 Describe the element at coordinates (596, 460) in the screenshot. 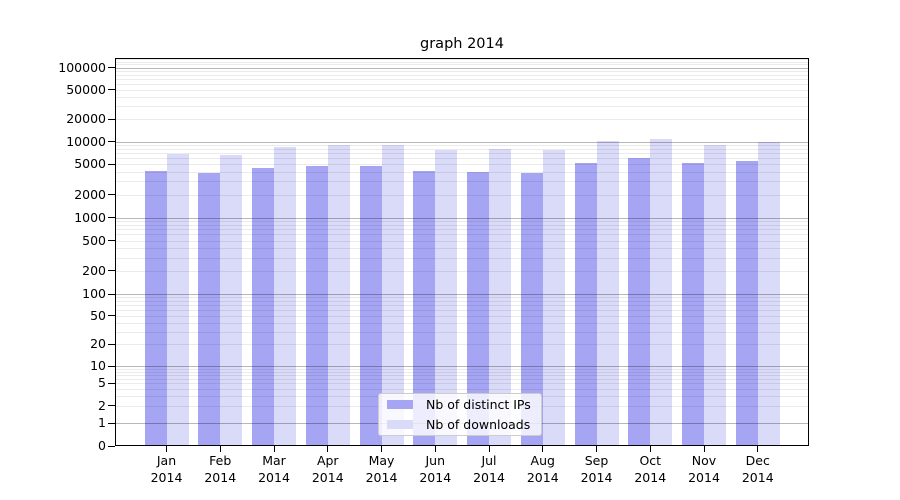

I see `x-tick-month: Sep` at that location.